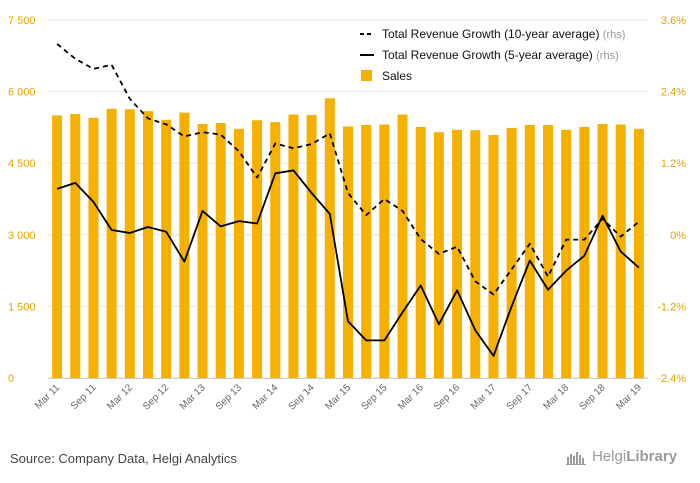 The image size is (700, 483). Describe the element at coordinates (120, 397) in the screenshot. I see `x-tick-label: Mar 12` at that location.